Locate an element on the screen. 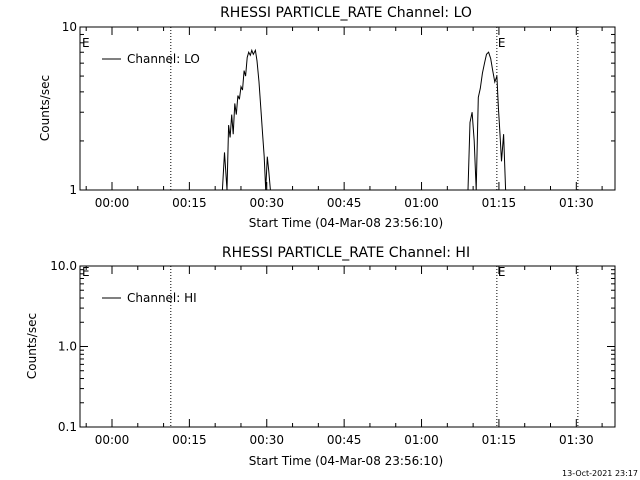 Image resolution: width=640 pixels, height=480 pixels. y-tick-label: 1 is located at coordinates (73, 190).